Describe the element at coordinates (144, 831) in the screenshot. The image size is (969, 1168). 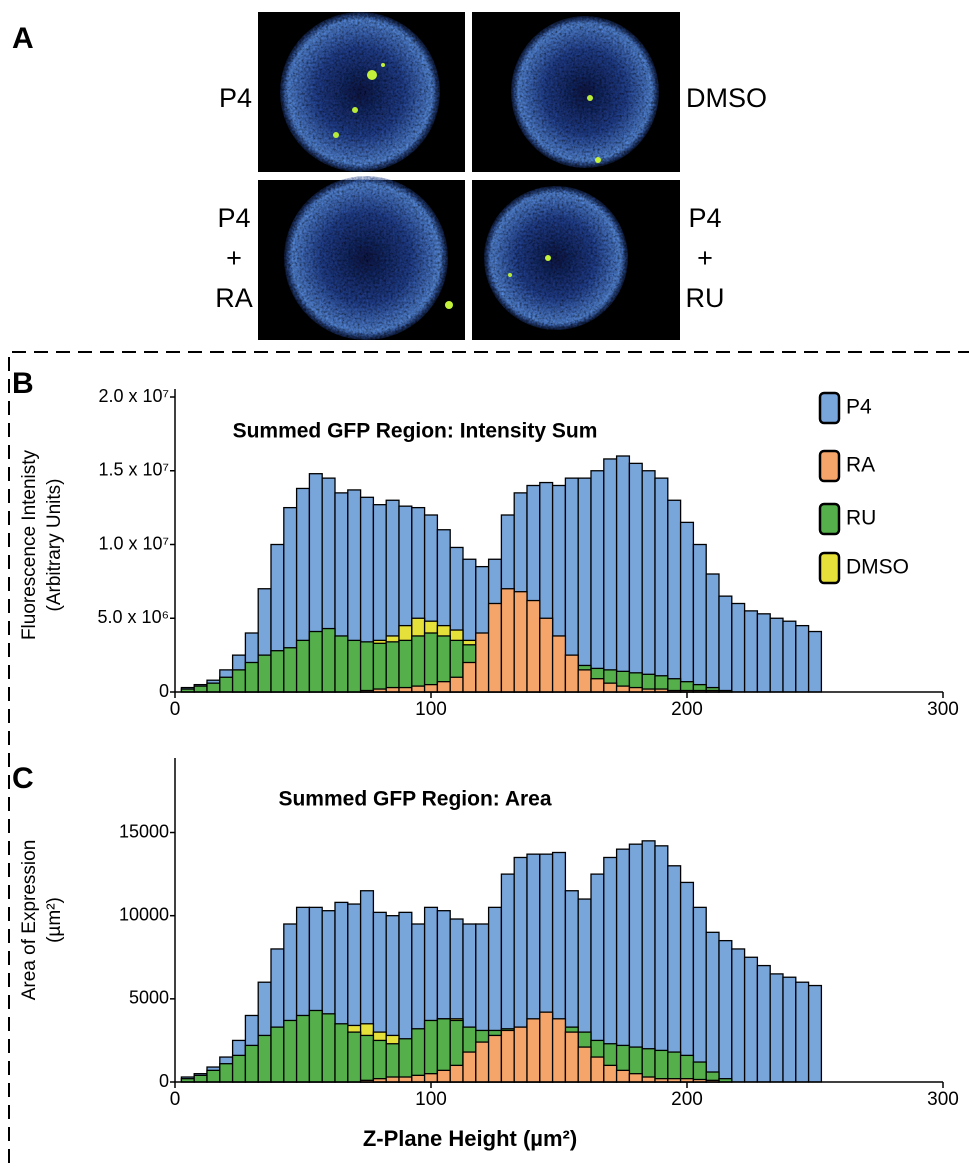
I see `y-tick-label: 15000` at that location.